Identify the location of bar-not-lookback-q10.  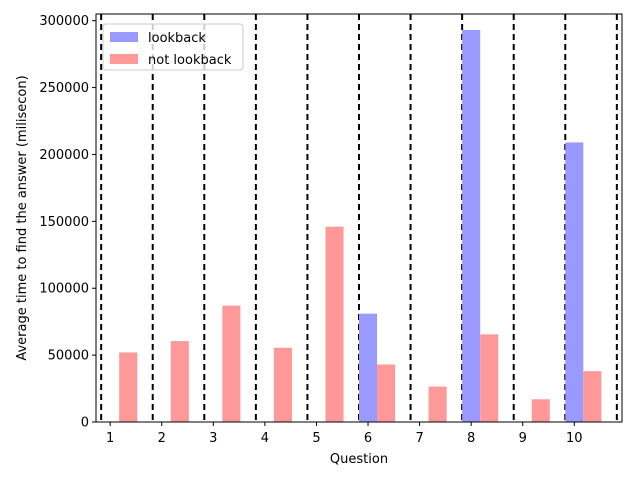
(592, 396).